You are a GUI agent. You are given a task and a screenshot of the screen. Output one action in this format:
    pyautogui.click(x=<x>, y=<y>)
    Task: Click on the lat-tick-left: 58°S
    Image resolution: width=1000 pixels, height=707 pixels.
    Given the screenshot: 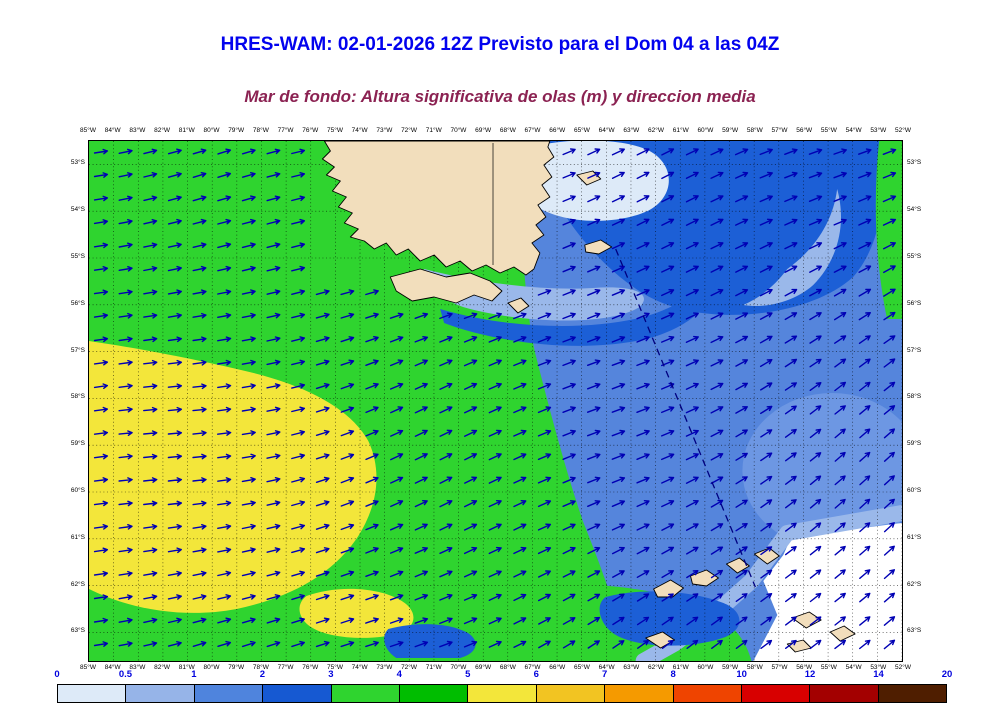 What is the action you would take?
    pyautogui.click(x=77, y=397)
    